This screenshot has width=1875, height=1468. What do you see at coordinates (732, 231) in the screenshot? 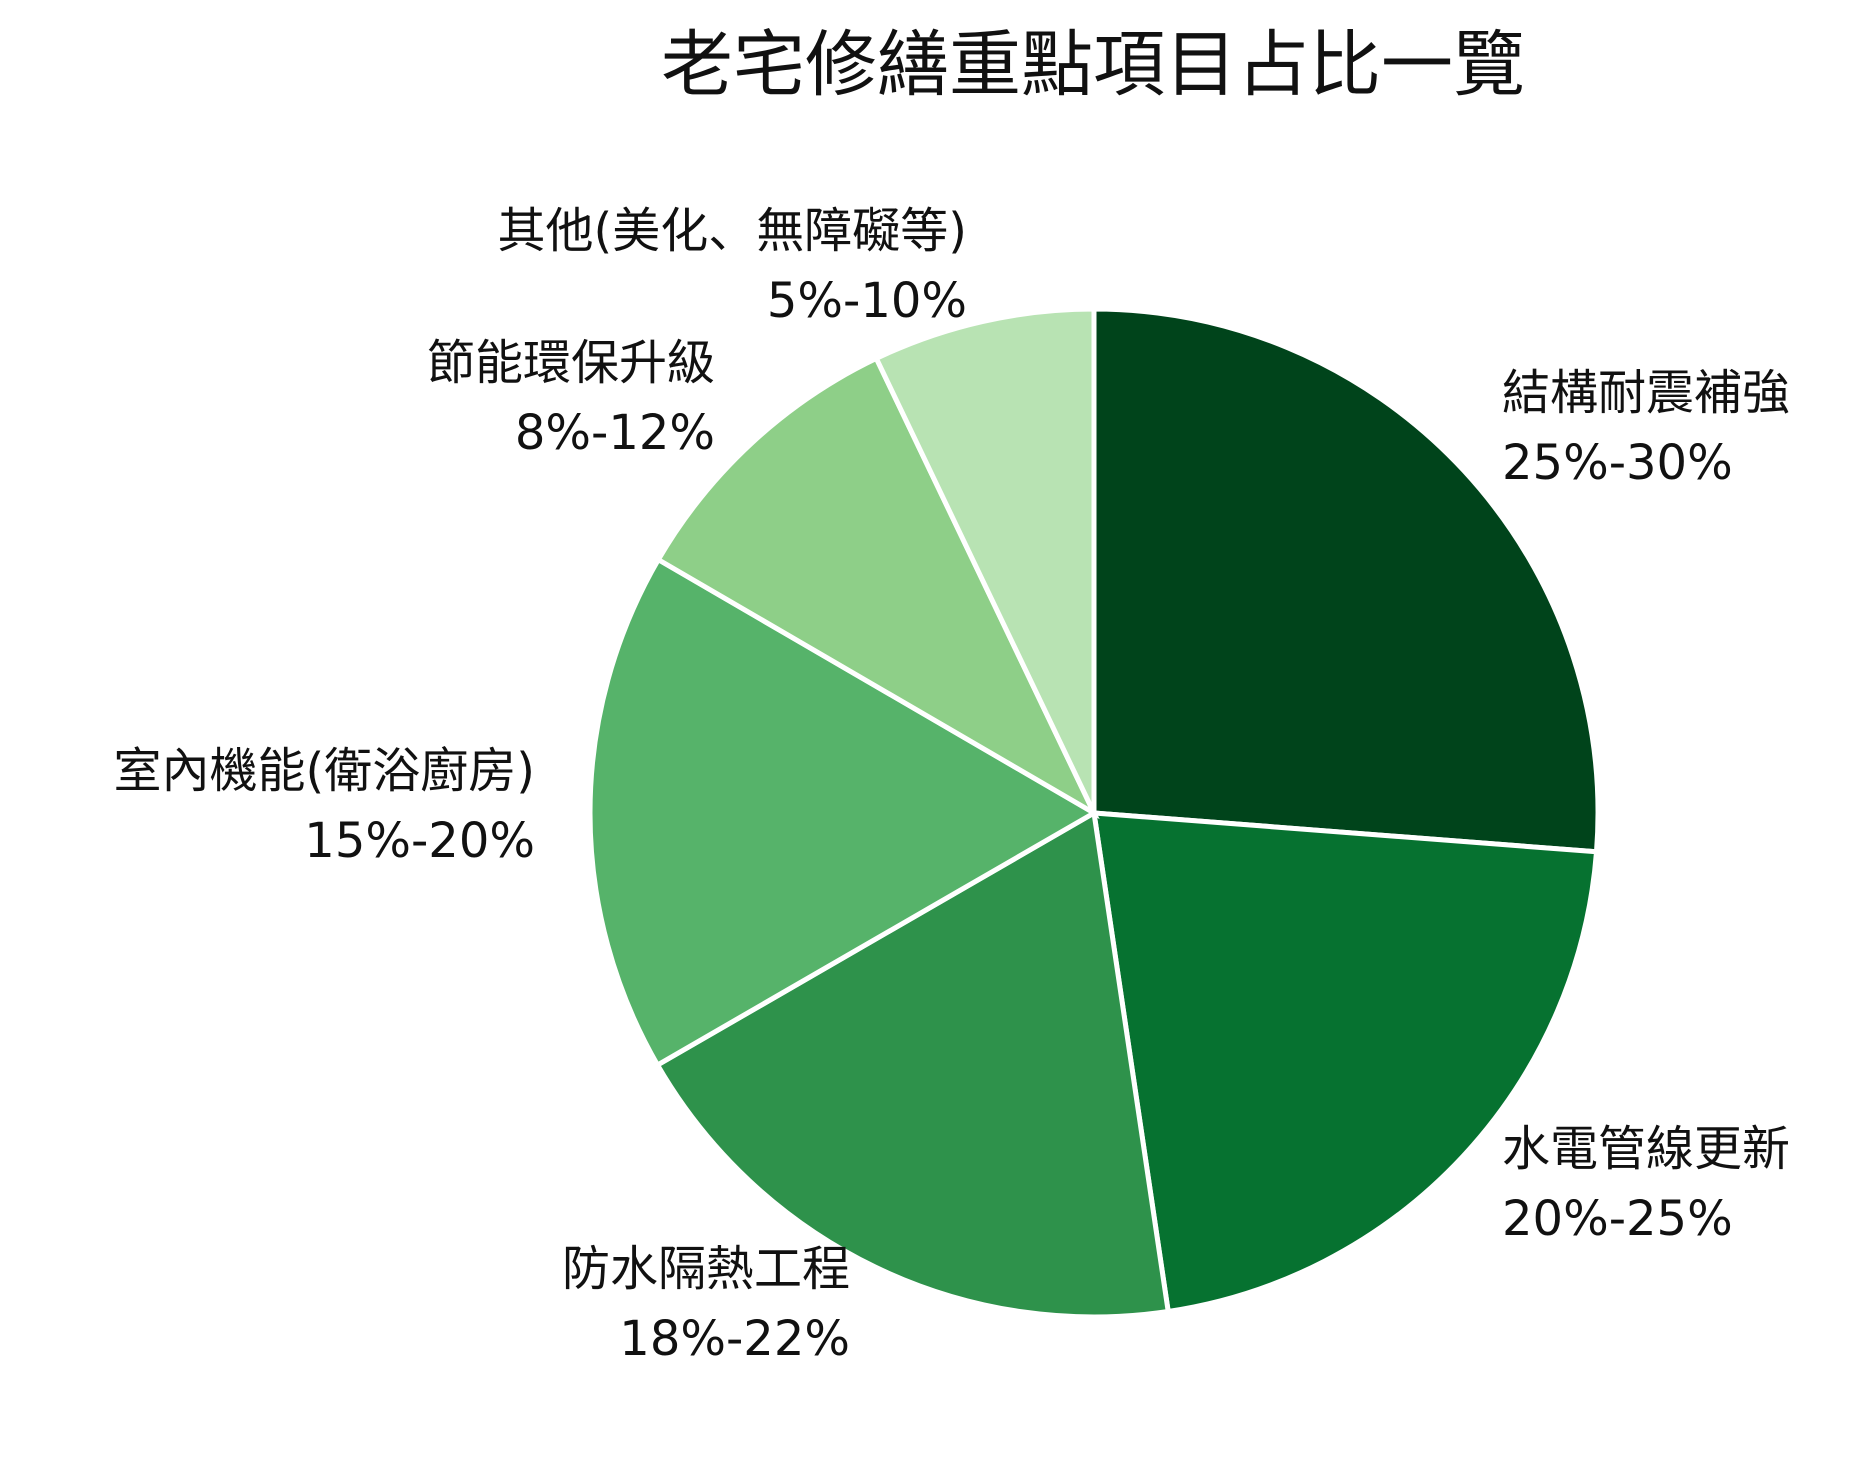
I see `slice-label: 其他(美化、無障礙等)` at bounding box center [732, 231].